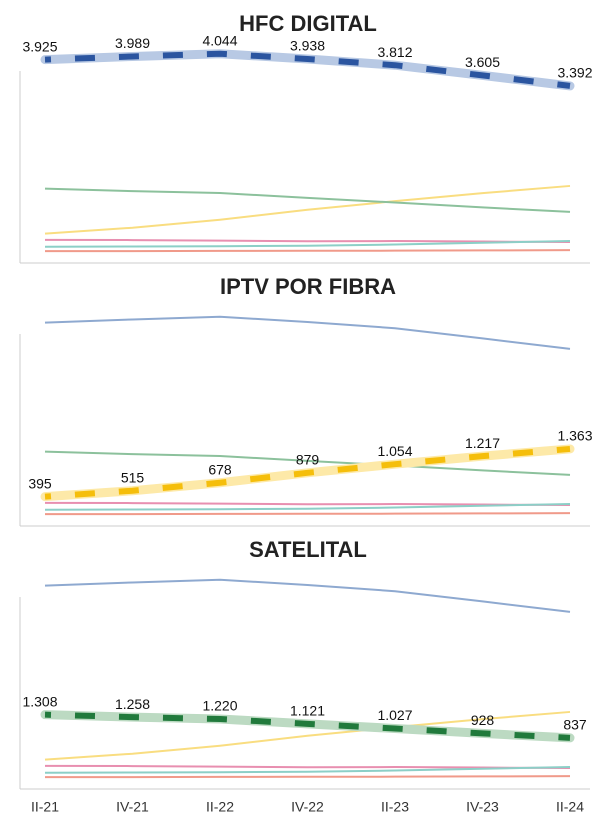 This screenshot has width=595, height=818. I want to click on value-label: 395, so click(40, 483).